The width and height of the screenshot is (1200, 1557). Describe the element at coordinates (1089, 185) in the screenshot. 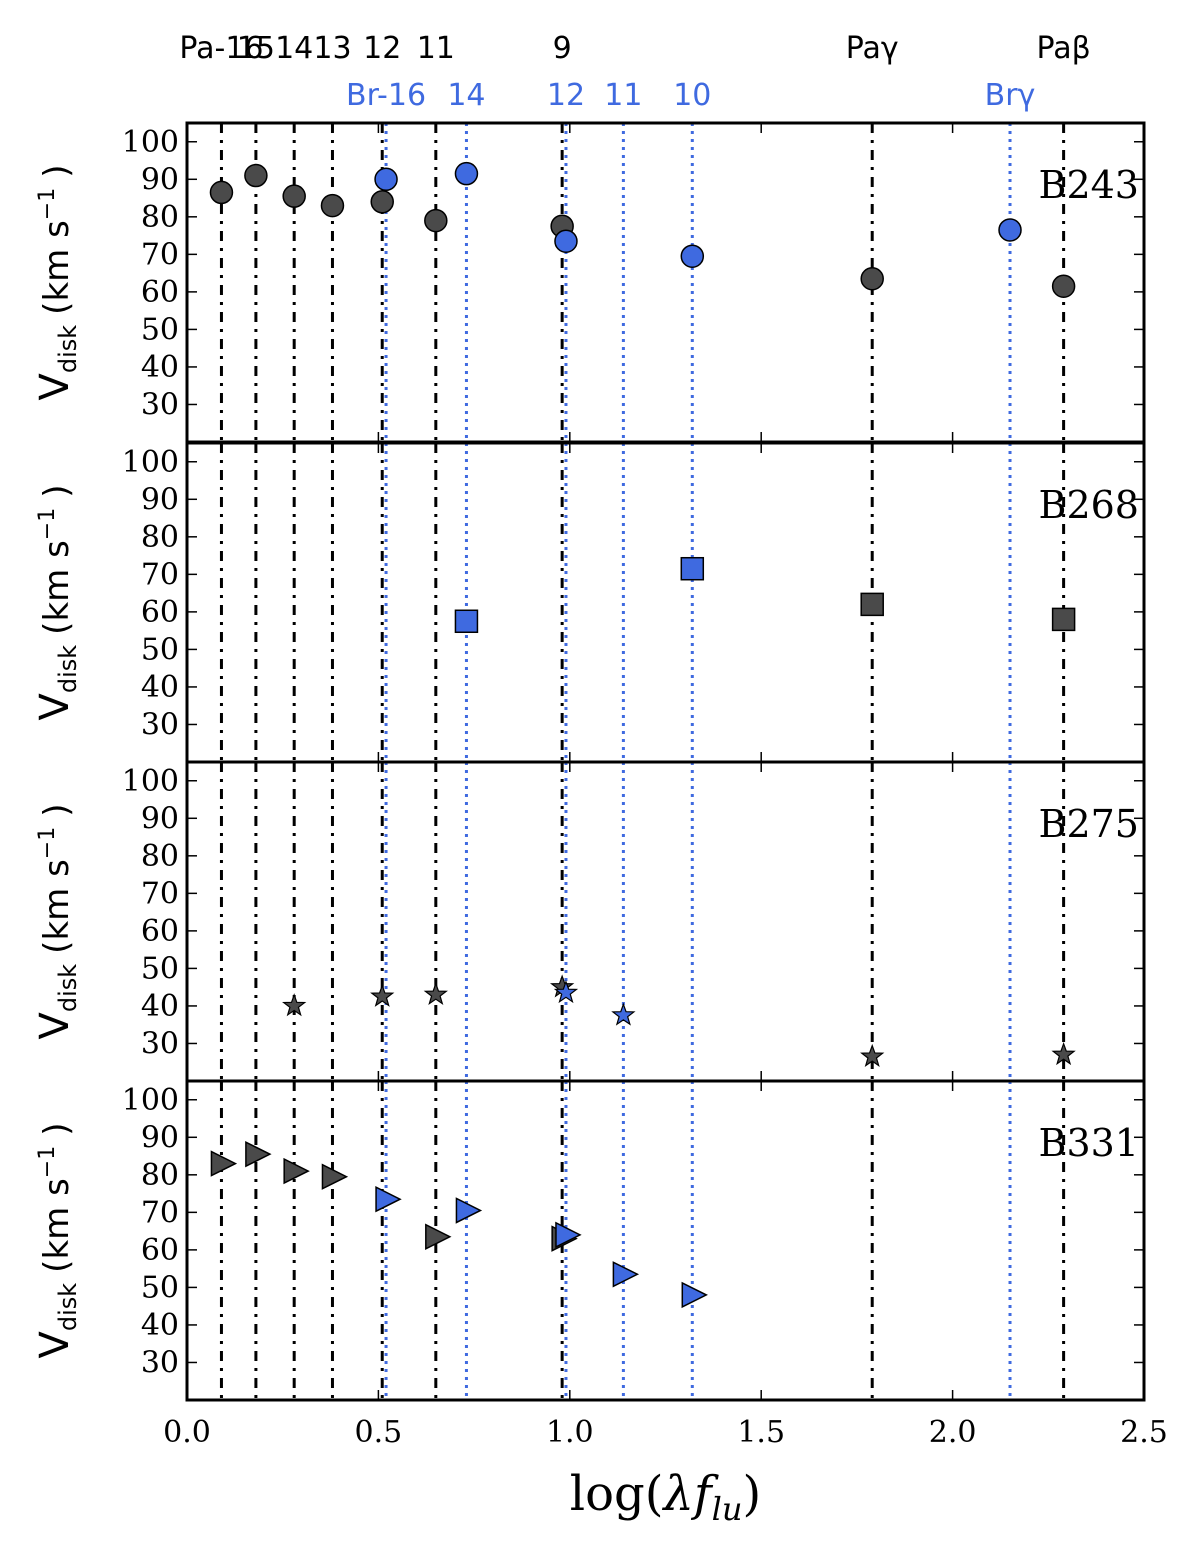

I see `panel-label: B243` at that location.